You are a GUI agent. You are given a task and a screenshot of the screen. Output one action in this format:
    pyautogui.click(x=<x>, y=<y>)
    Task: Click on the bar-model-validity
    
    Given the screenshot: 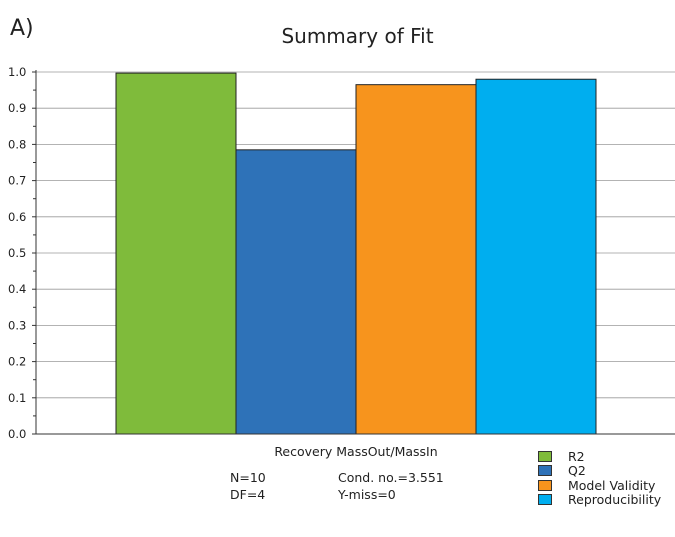 What is the action you would take?
    pyautogui.click(x=416, y=259)
    